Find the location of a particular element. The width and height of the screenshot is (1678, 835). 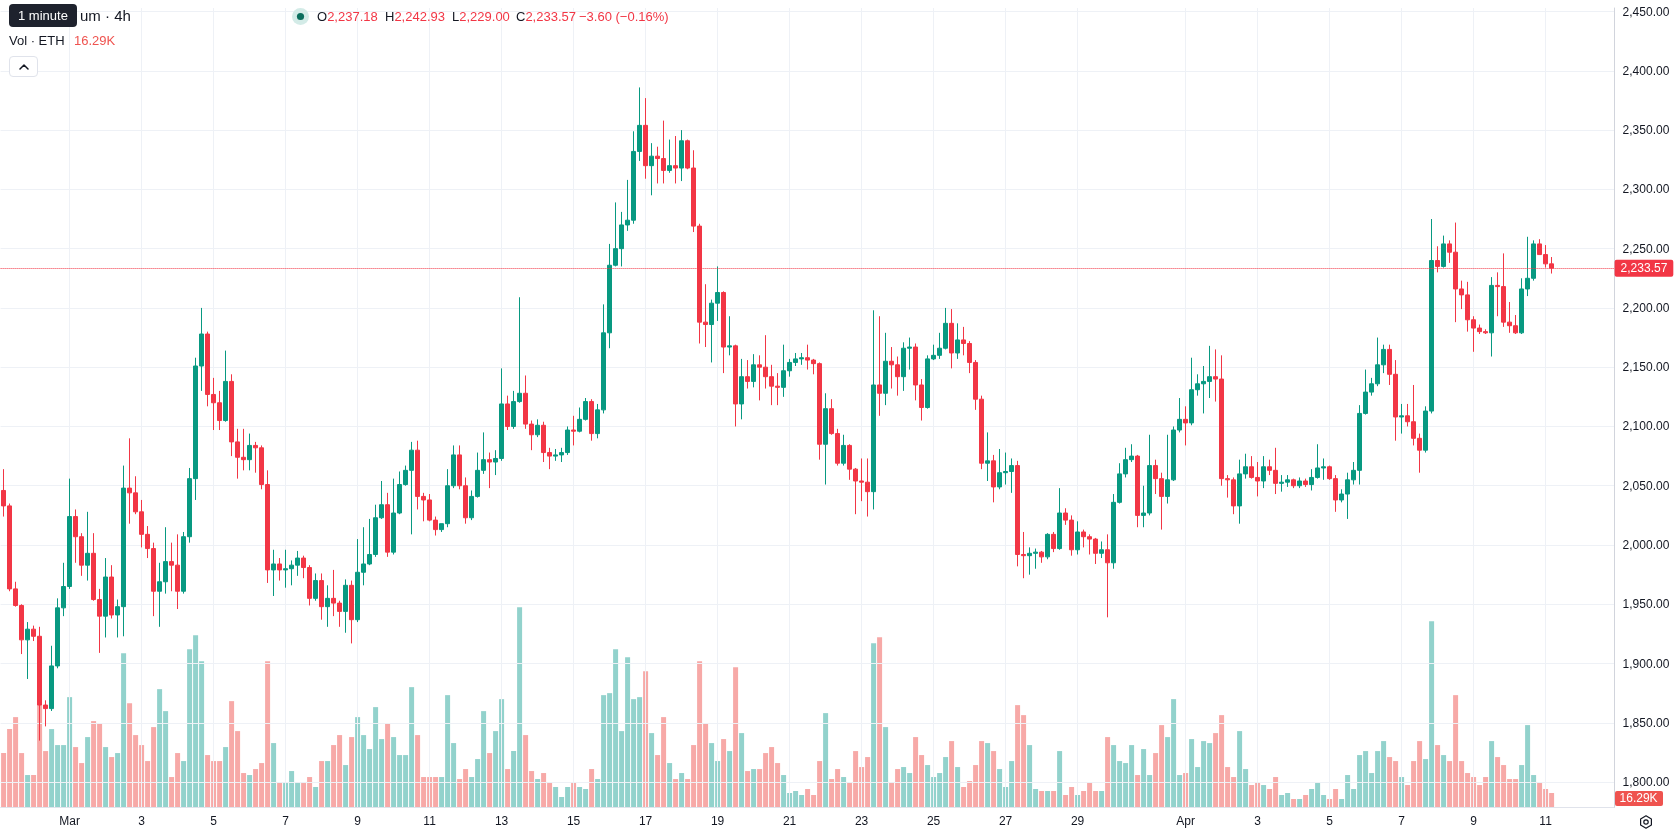

annotation: O2,237.18 is located at coordinates (347, 16).